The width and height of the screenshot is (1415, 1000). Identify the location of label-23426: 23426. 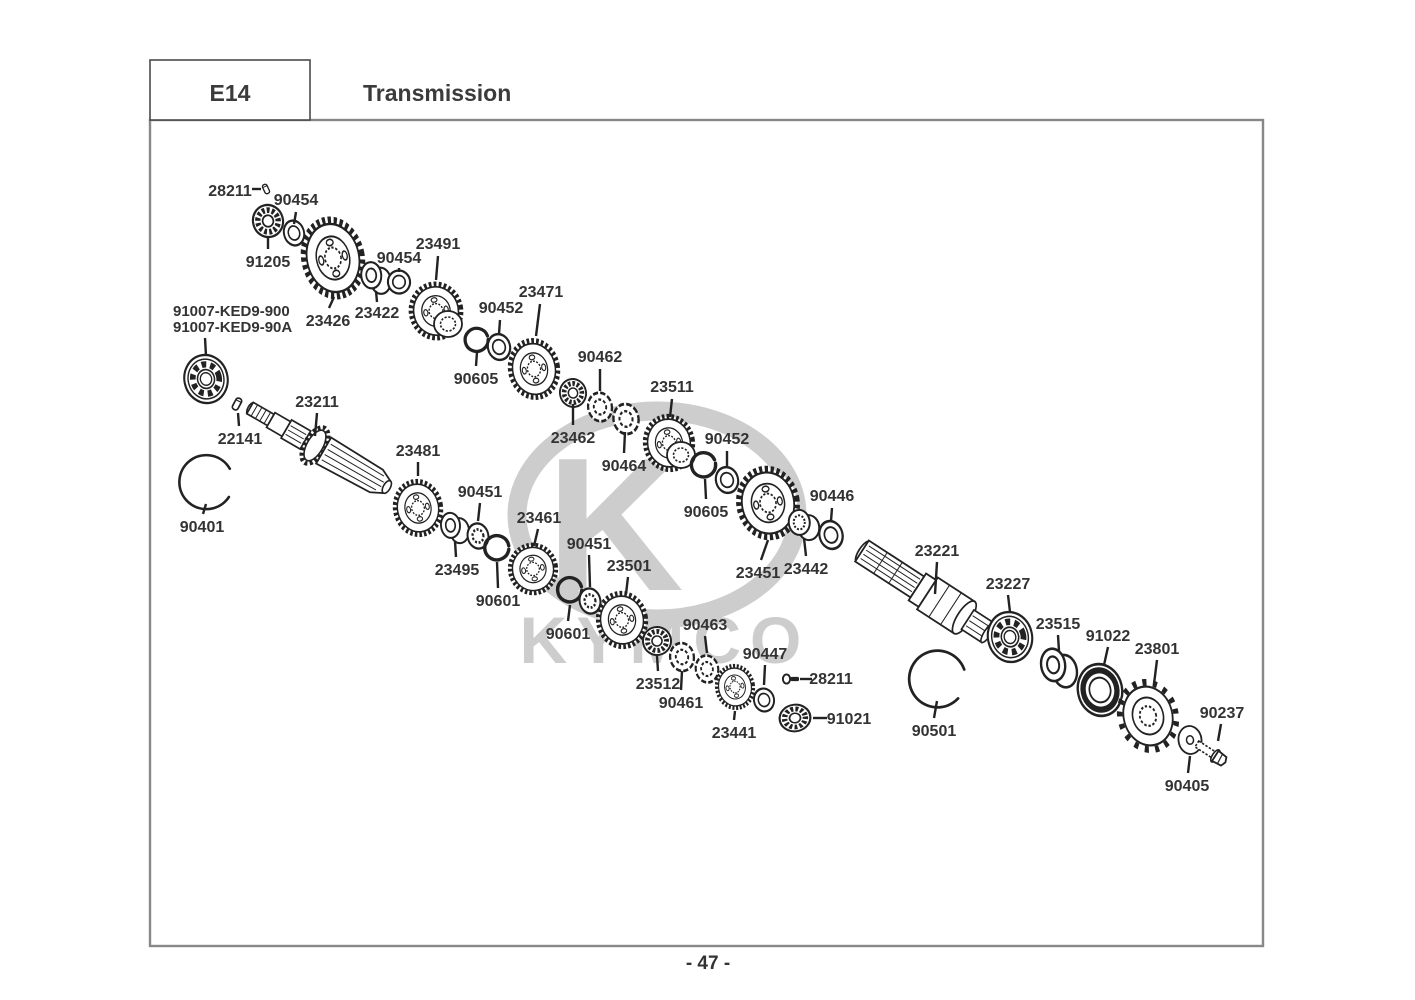
(328, 321).